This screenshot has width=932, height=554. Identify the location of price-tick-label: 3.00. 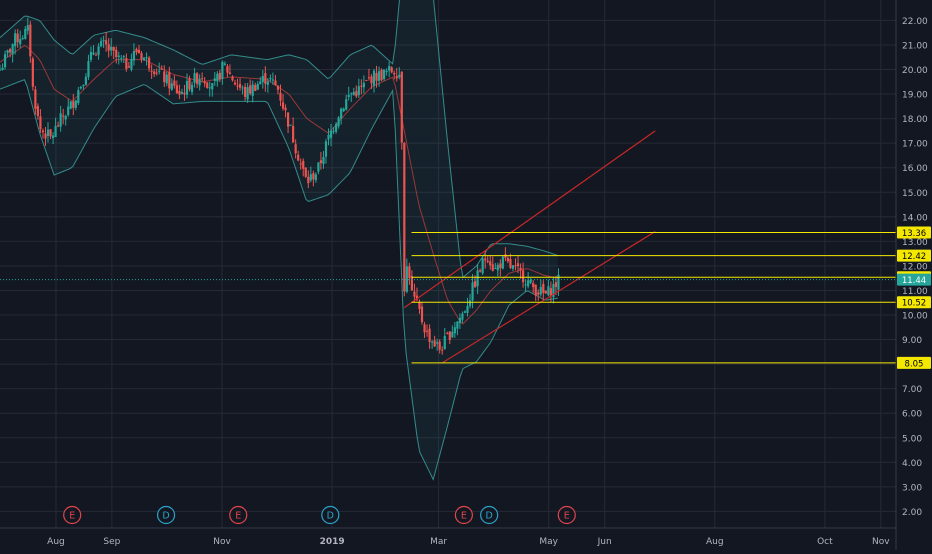
(912, 488).